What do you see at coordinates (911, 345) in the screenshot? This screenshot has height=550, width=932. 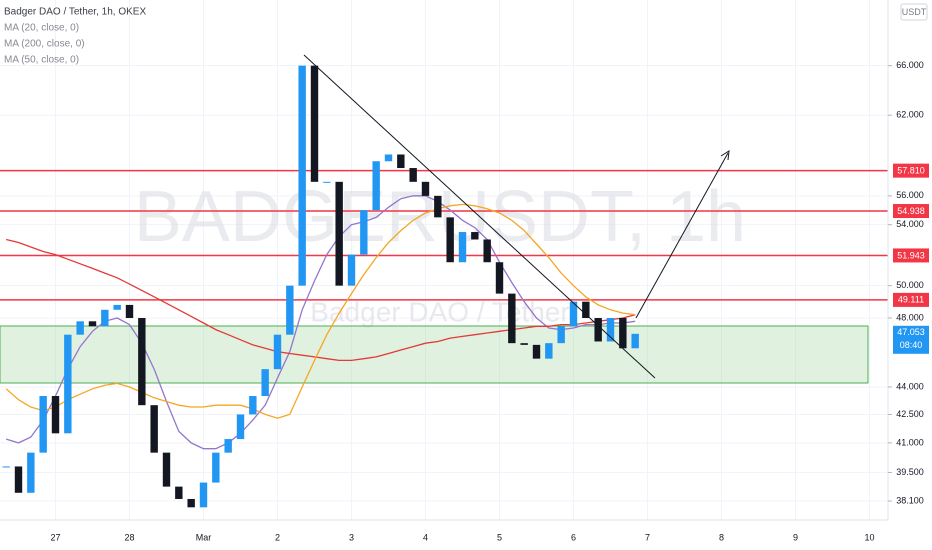 I see `bar-countdown: 08:40` at bounding box center [911, 345].